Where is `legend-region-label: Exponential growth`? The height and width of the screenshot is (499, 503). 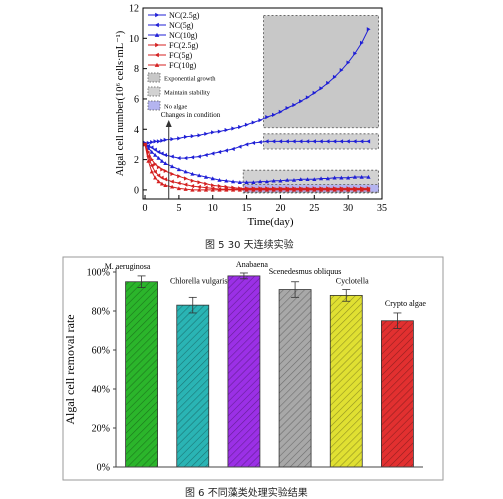 legend-region-label: Exponential growth is located at coordinates (190, 79).